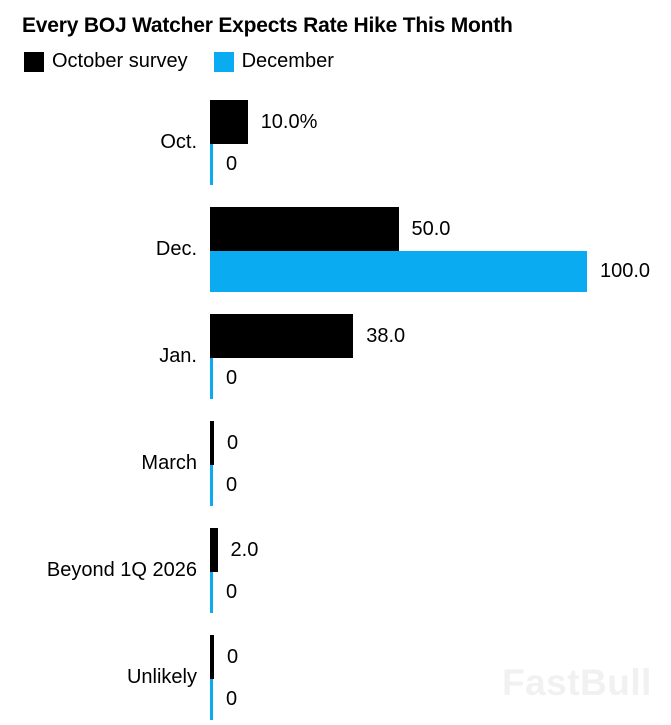  Describe the element at coordinates (176, 249) in the screenshot. I see `category-label: Dec.` at that location.